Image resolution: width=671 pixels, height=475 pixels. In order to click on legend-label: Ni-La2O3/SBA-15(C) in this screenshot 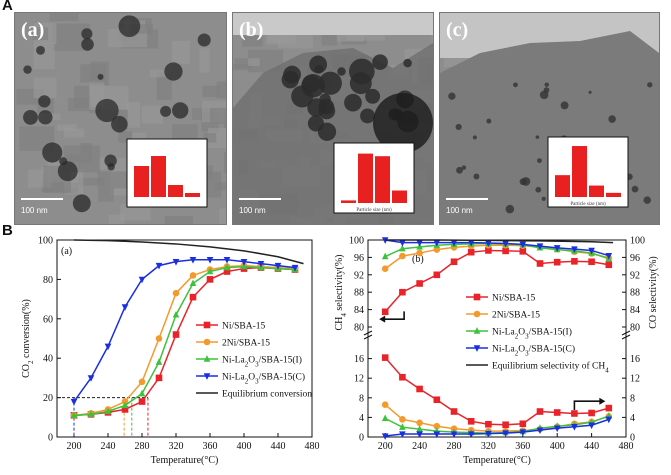, I will do `click(263, 379)`.